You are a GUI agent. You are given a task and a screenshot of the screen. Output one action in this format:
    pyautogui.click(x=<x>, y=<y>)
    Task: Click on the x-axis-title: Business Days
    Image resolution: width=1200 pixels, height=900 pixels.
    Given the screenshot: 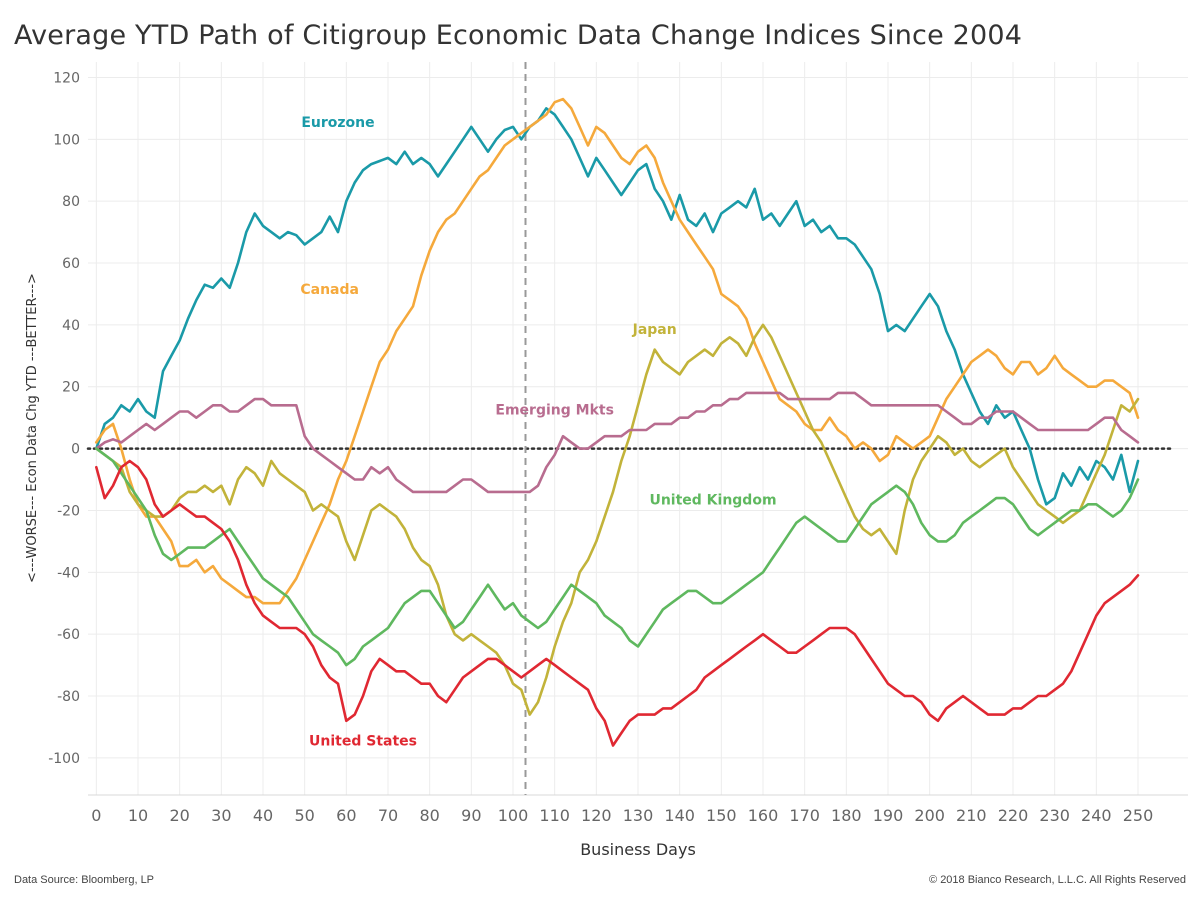 What is the action you would take?
    pyautogui.click(x=638, y=849)
    